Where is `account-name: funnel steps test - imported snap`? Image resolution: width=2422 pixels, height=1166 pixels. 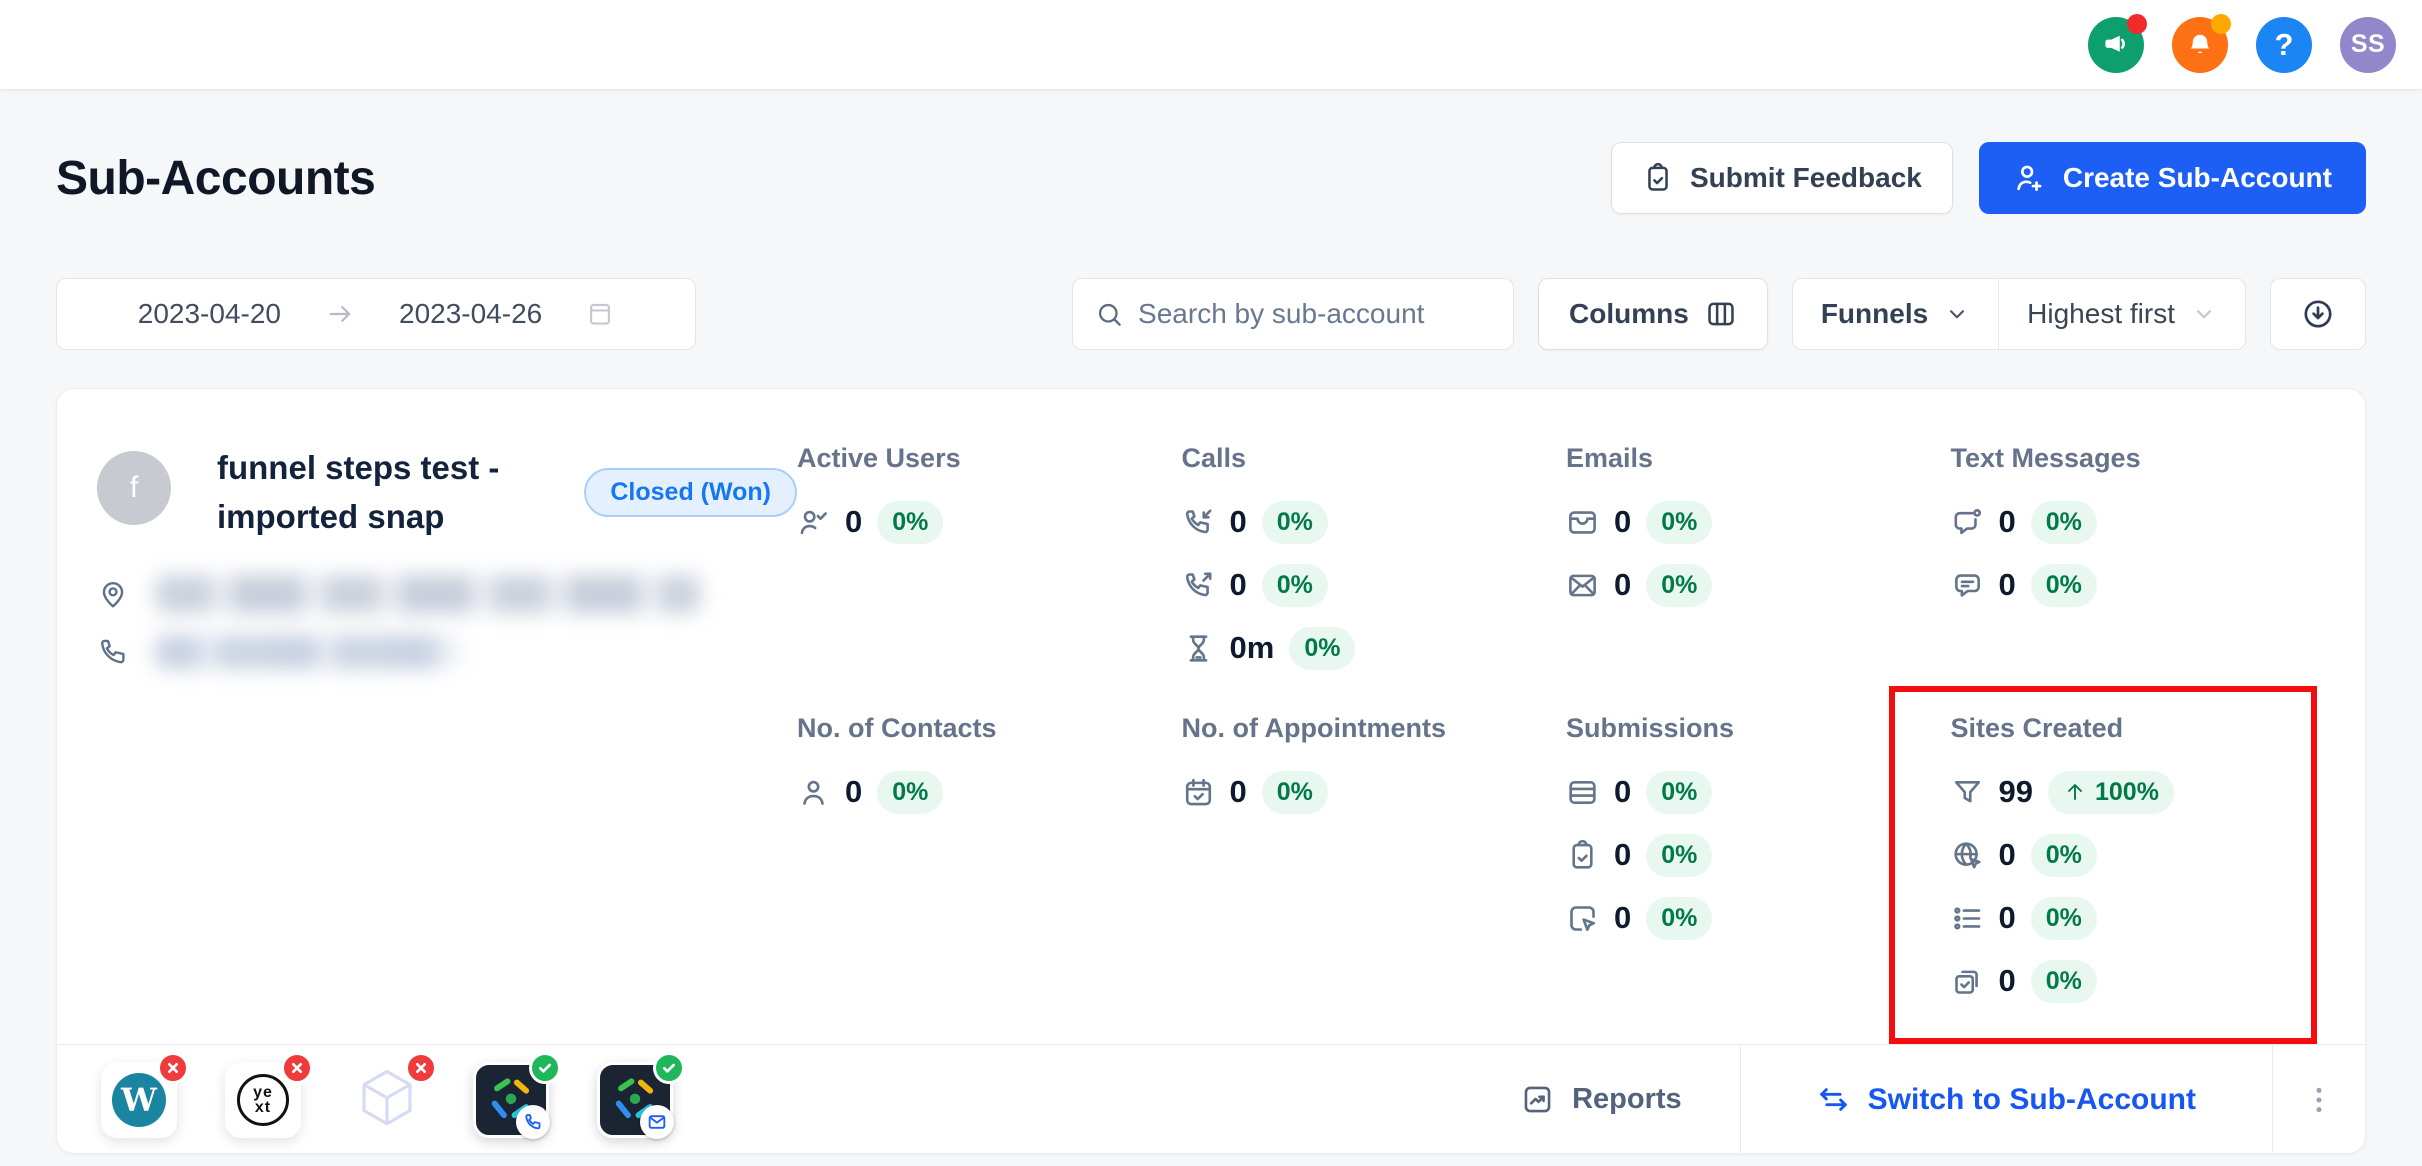
account-name: funnel steps test - imported snap is located at coordinates (358, 492).